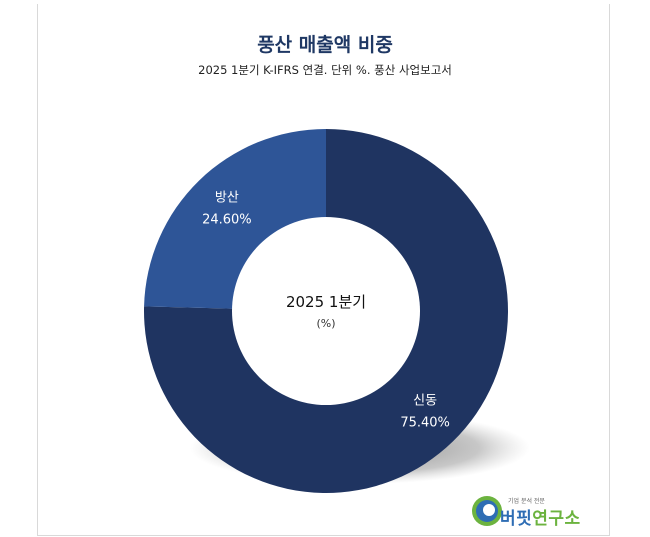  Describe the element at coordinates (425, 401) in the screenshot. I see `slice-name-label: 신동` at that location.